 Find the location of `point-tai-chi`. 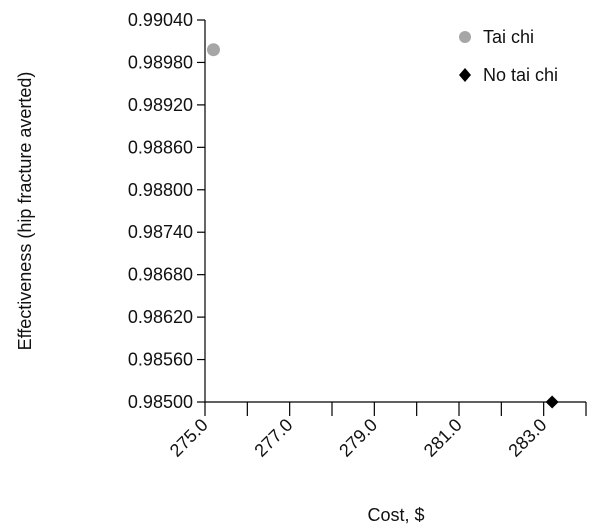

point-tai-chi is located at coordinates (213, 50).